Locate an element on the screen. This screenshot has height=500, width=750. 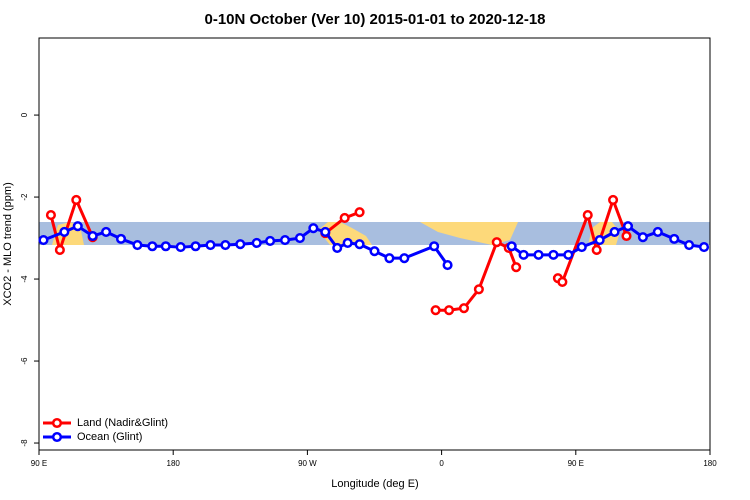
x-tick-label: 90 W is located at coordinates (307, 463).